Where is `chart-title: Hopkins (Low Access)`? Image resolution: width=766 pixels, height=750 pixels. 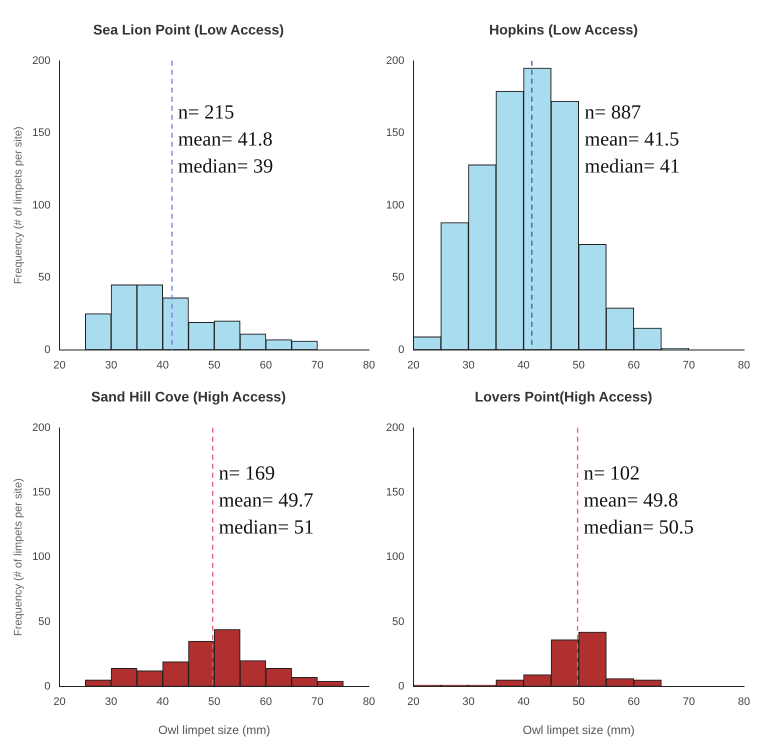
chart-title: Hopkins (Low Access) is located at coordinates (563, 29).